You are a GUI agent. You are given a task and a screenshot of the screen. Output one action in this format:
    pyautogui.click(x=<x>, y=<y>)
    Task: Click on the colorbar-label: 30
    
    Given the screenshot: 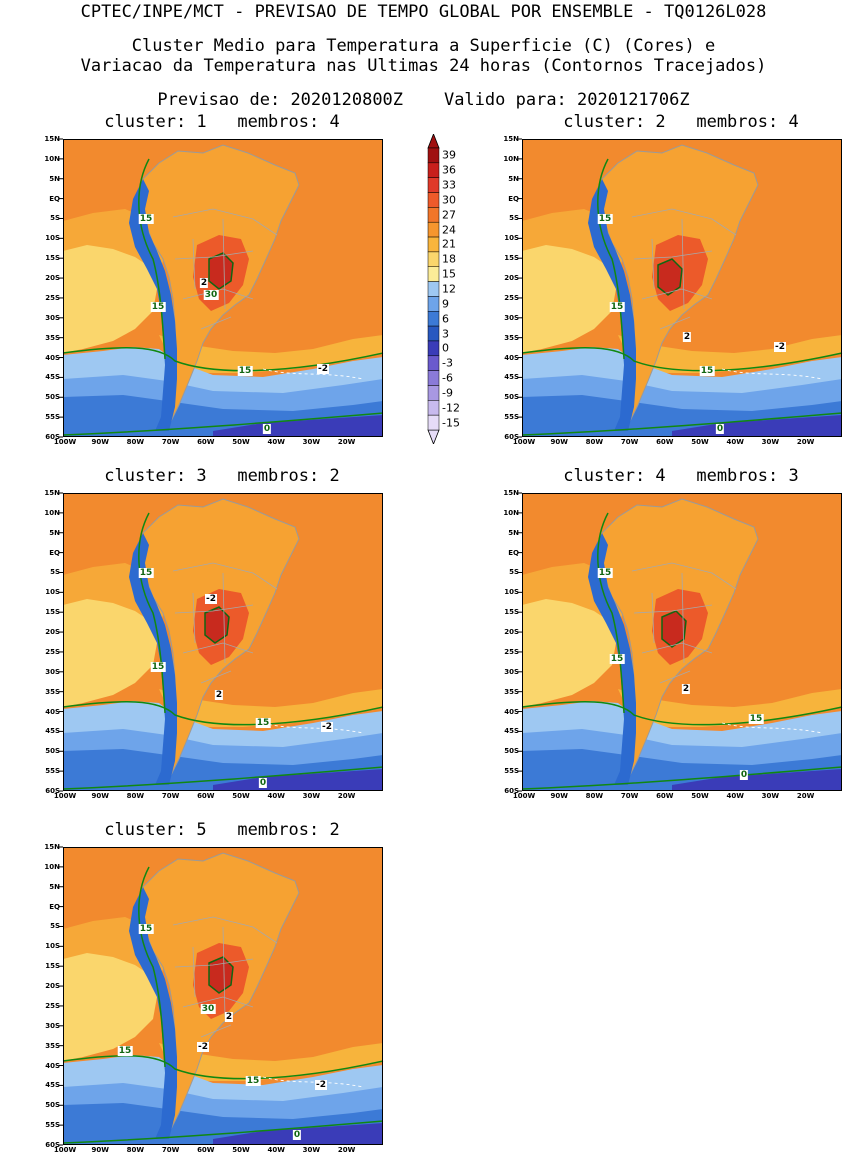 What is the action you would take?
    pyautogui.click(x=449, y=200)
    